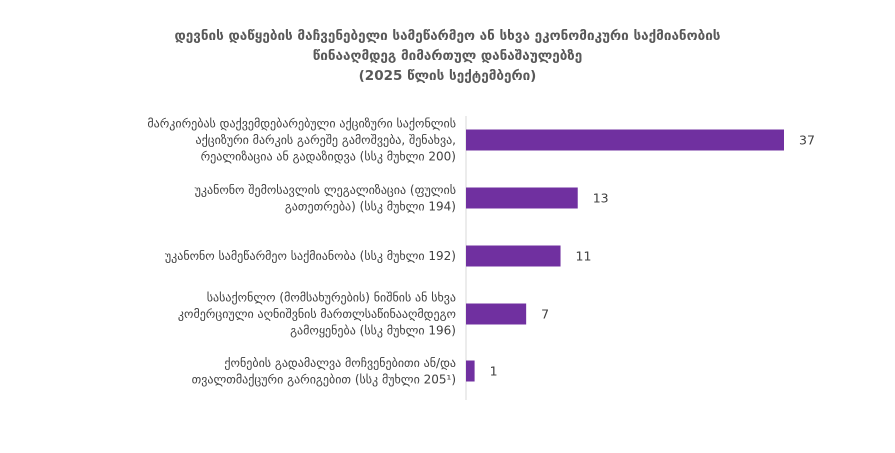 The image size is (895, 453). I want to click on category-label-2-line-1: უკანონო შემოსავლის ლეგალიზაცია (ფულის, so click(325, 190).